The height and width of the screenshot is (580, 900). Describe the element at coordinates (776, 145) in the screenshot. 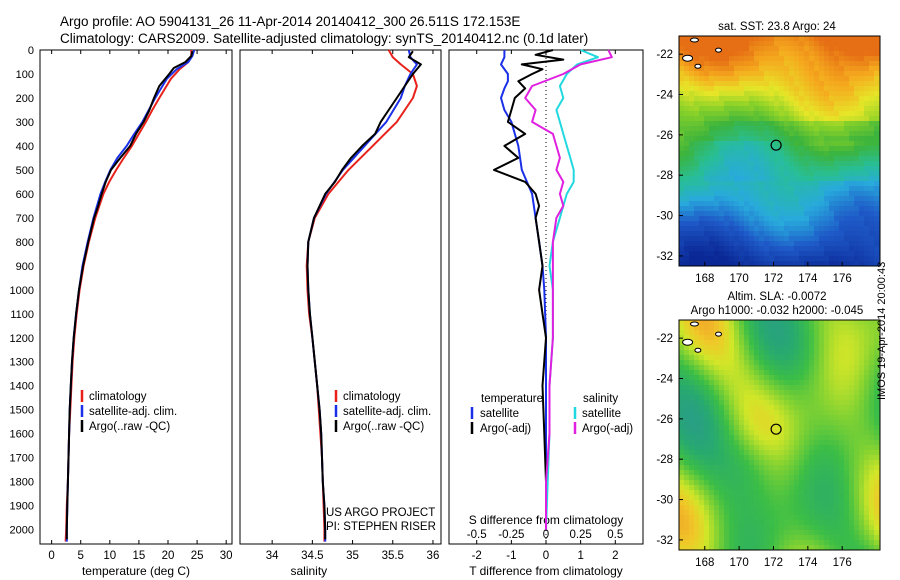

I see `argo-position-marker` at that location.